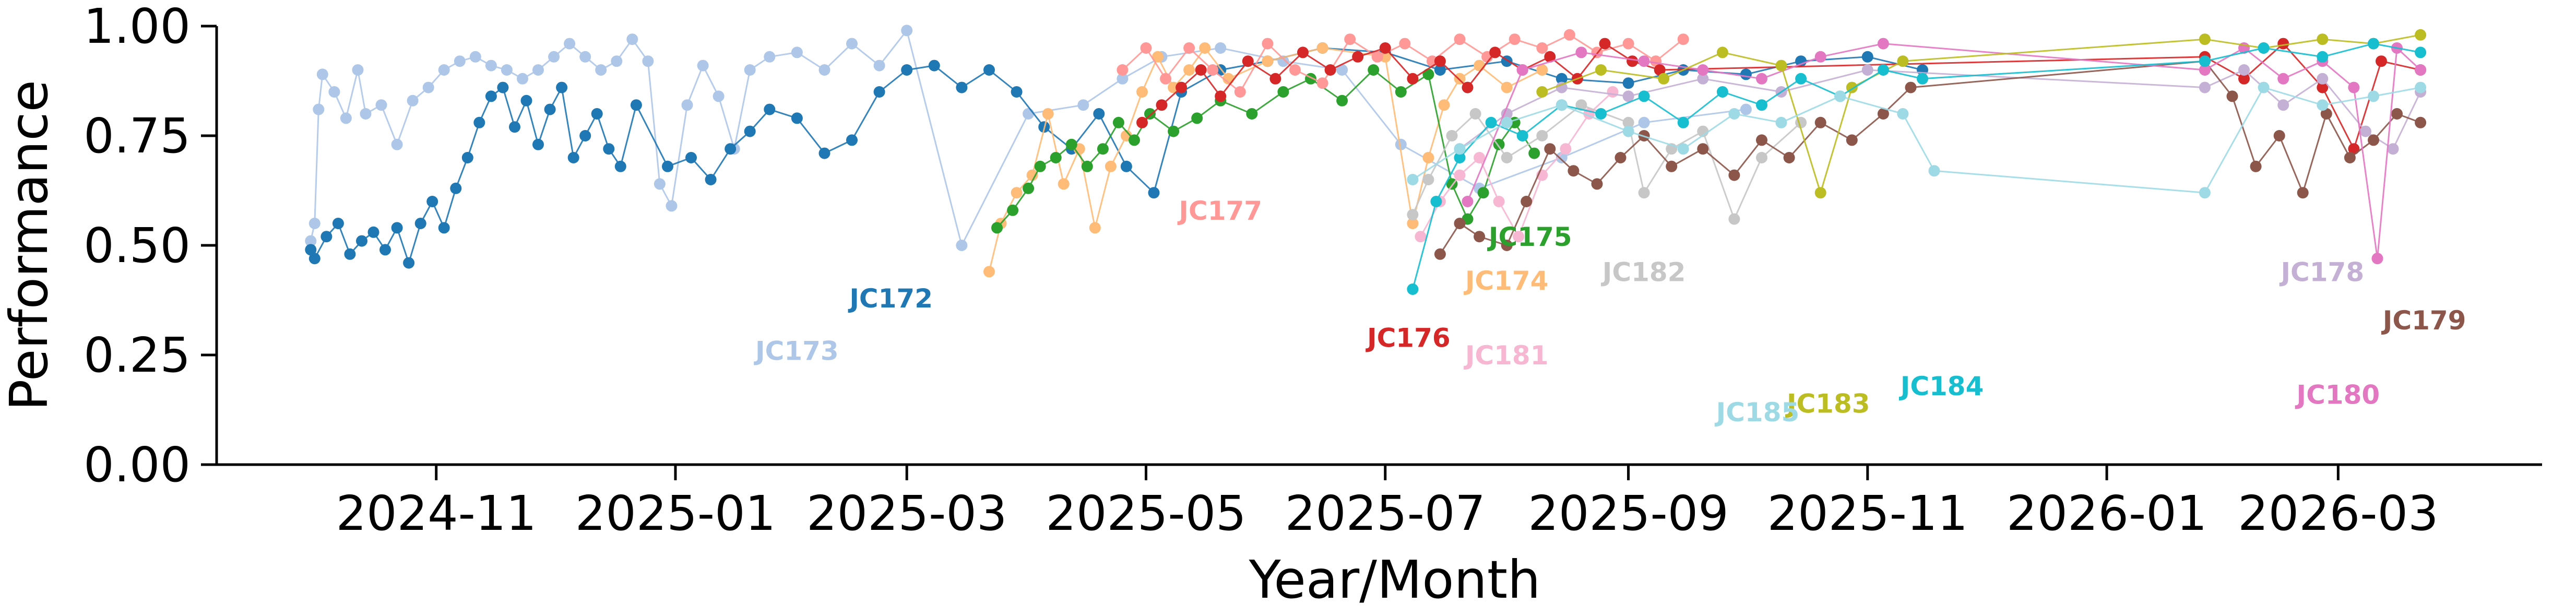 The image size is (2576, 616). Describe the element at coordinates (137, 27) in the screenshot. I see `y-tick-label: 1.00` at that location.